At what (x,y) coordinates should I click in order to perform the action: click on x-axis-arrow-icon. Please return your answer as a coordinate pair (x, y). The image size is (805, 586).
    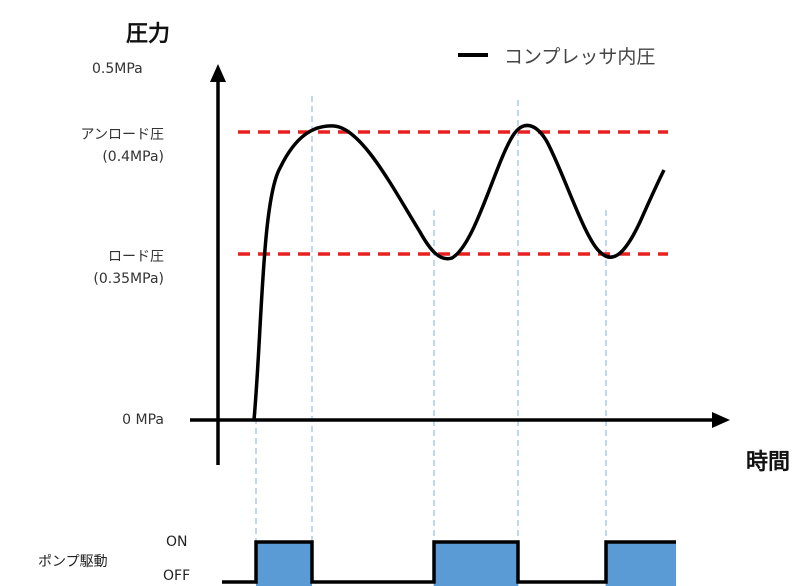
    Looking at the image, I should click on (721, 420).